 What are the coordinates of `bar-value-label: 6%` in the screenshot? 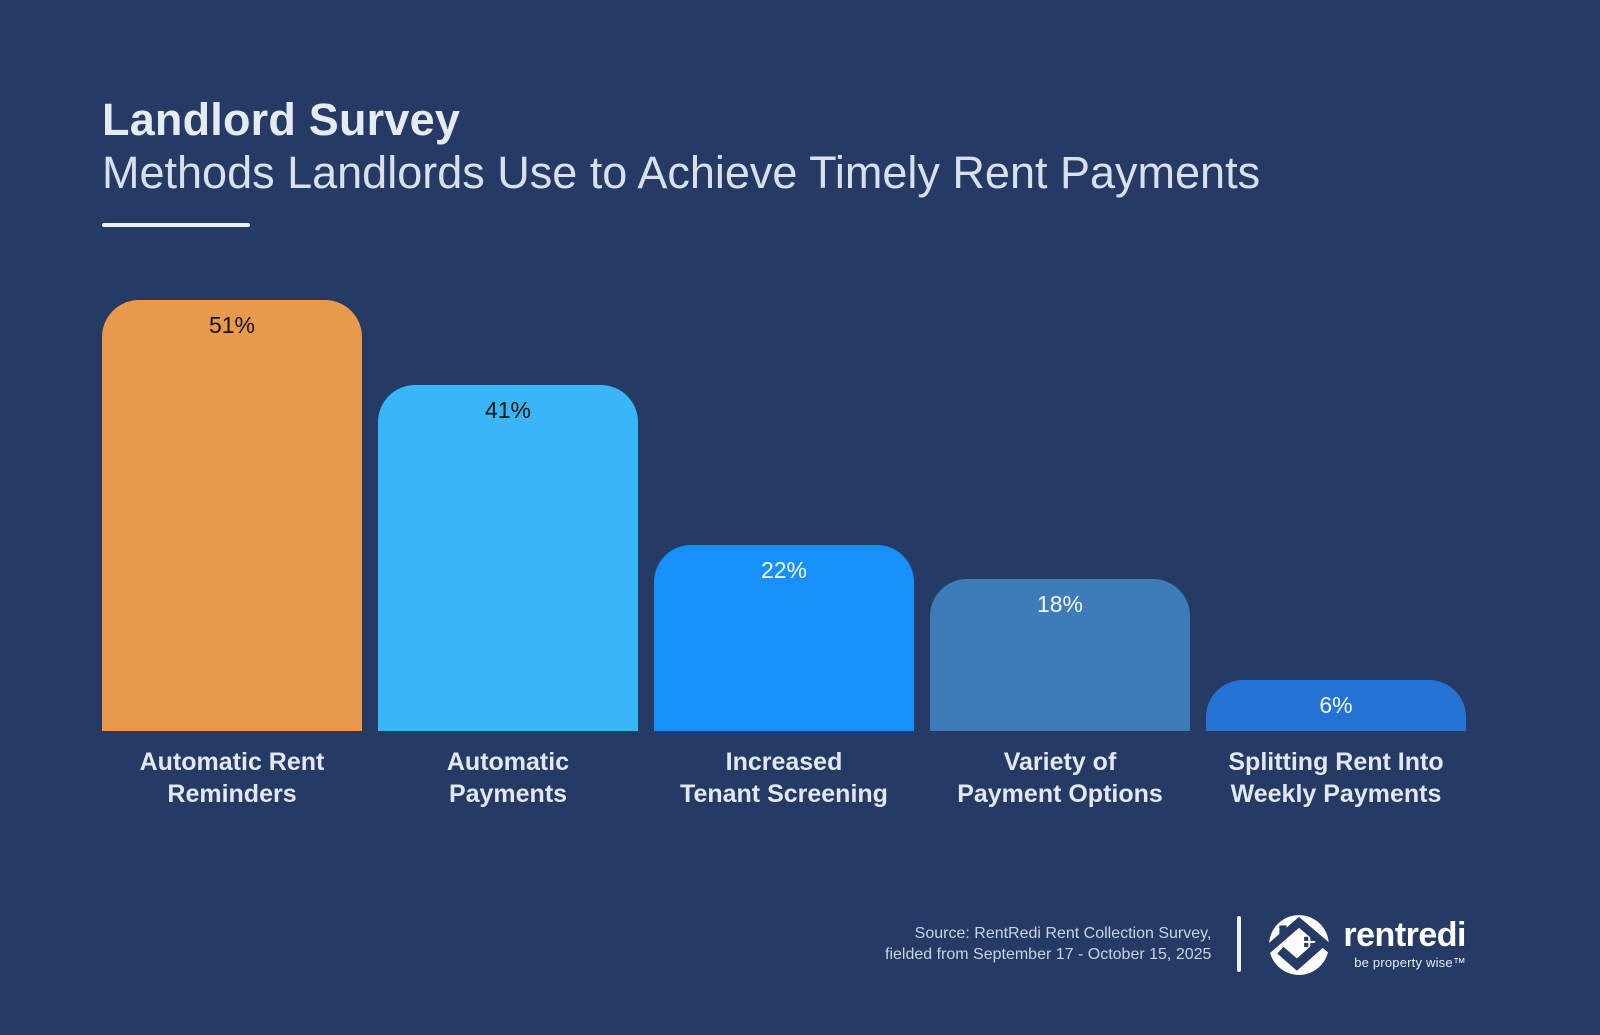 It's located at (1336, 705).